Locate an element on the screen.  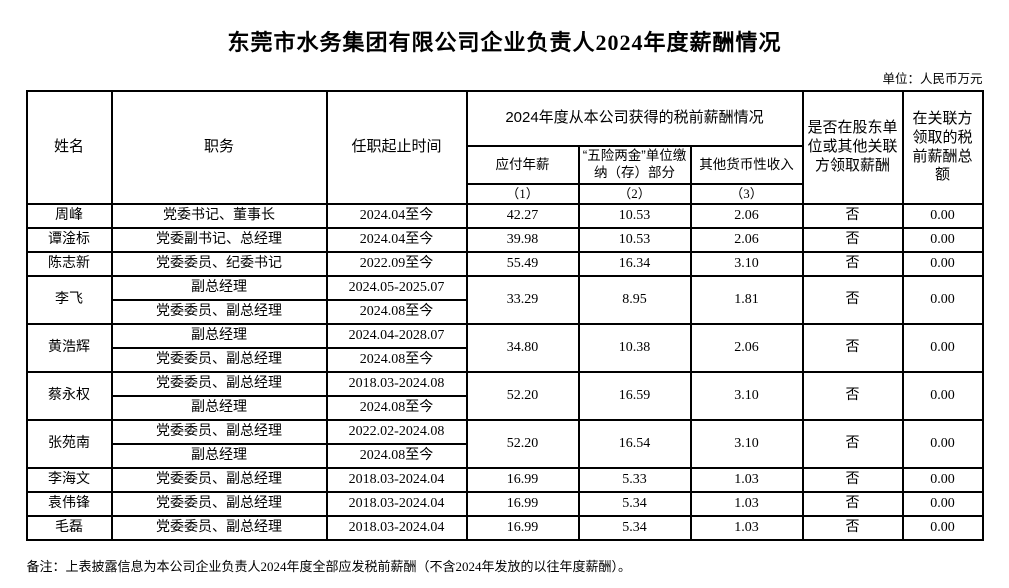
cell-name: 蔡永权 is located at coordinates (69, 396).